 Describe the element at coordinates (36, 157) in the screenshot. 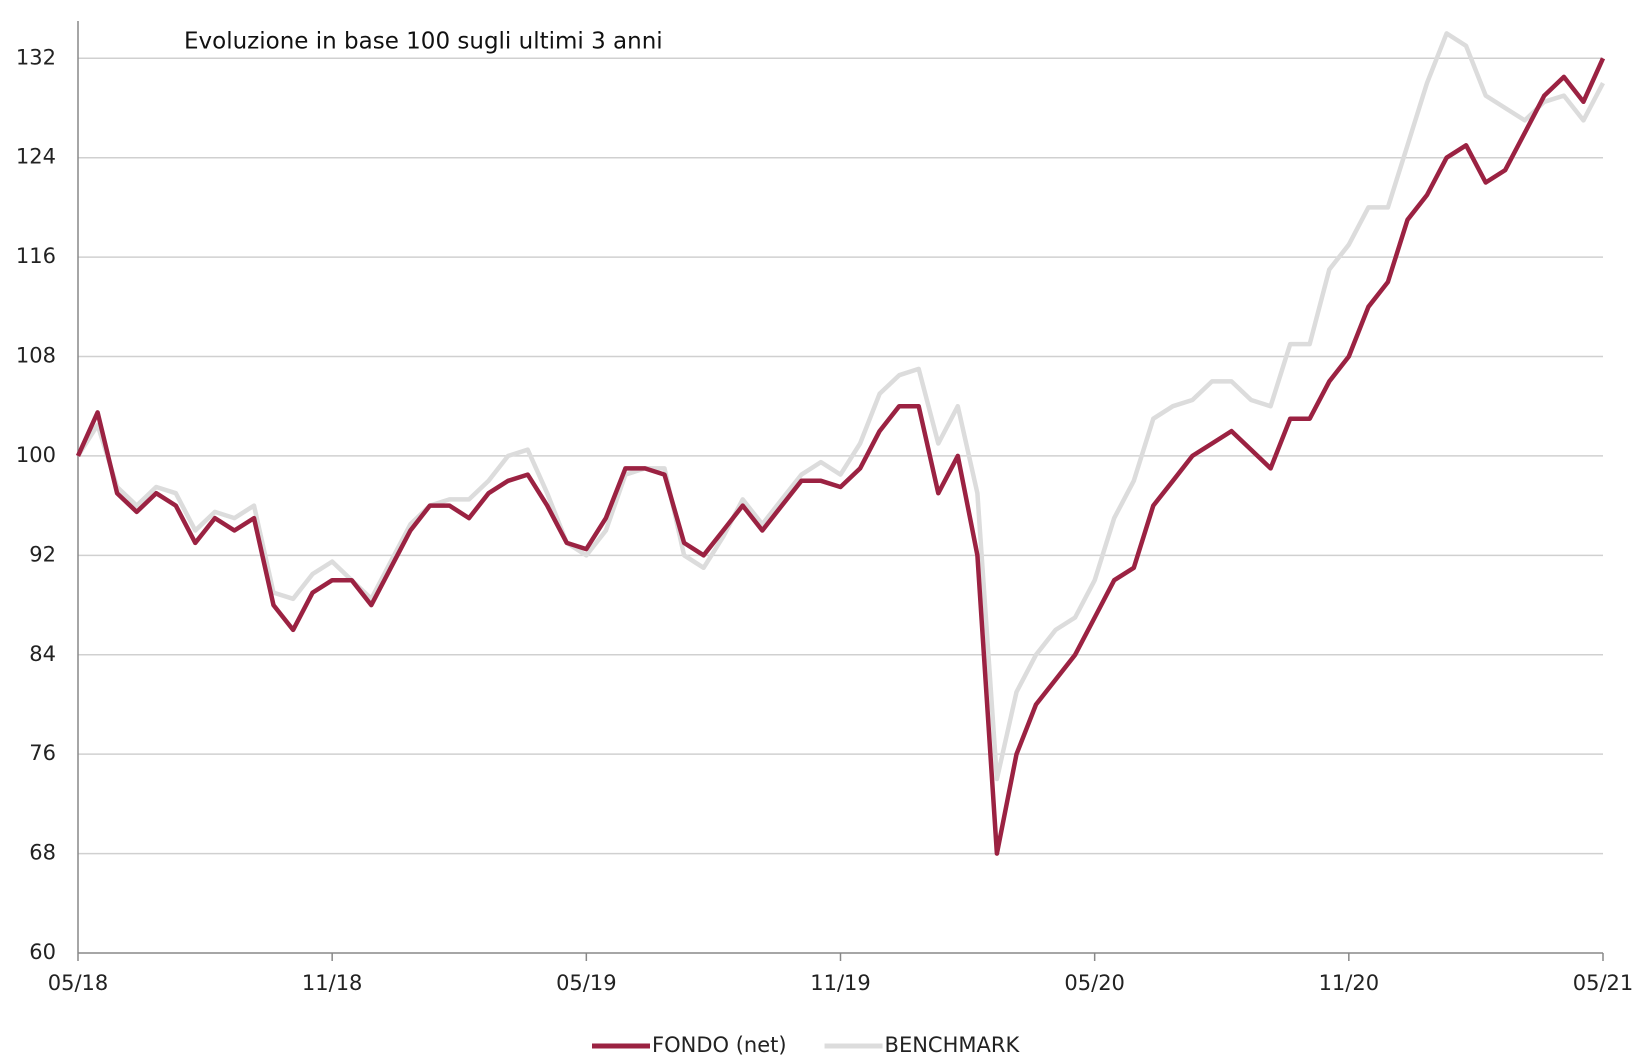

I see `y-tick-label: 124` at that location.